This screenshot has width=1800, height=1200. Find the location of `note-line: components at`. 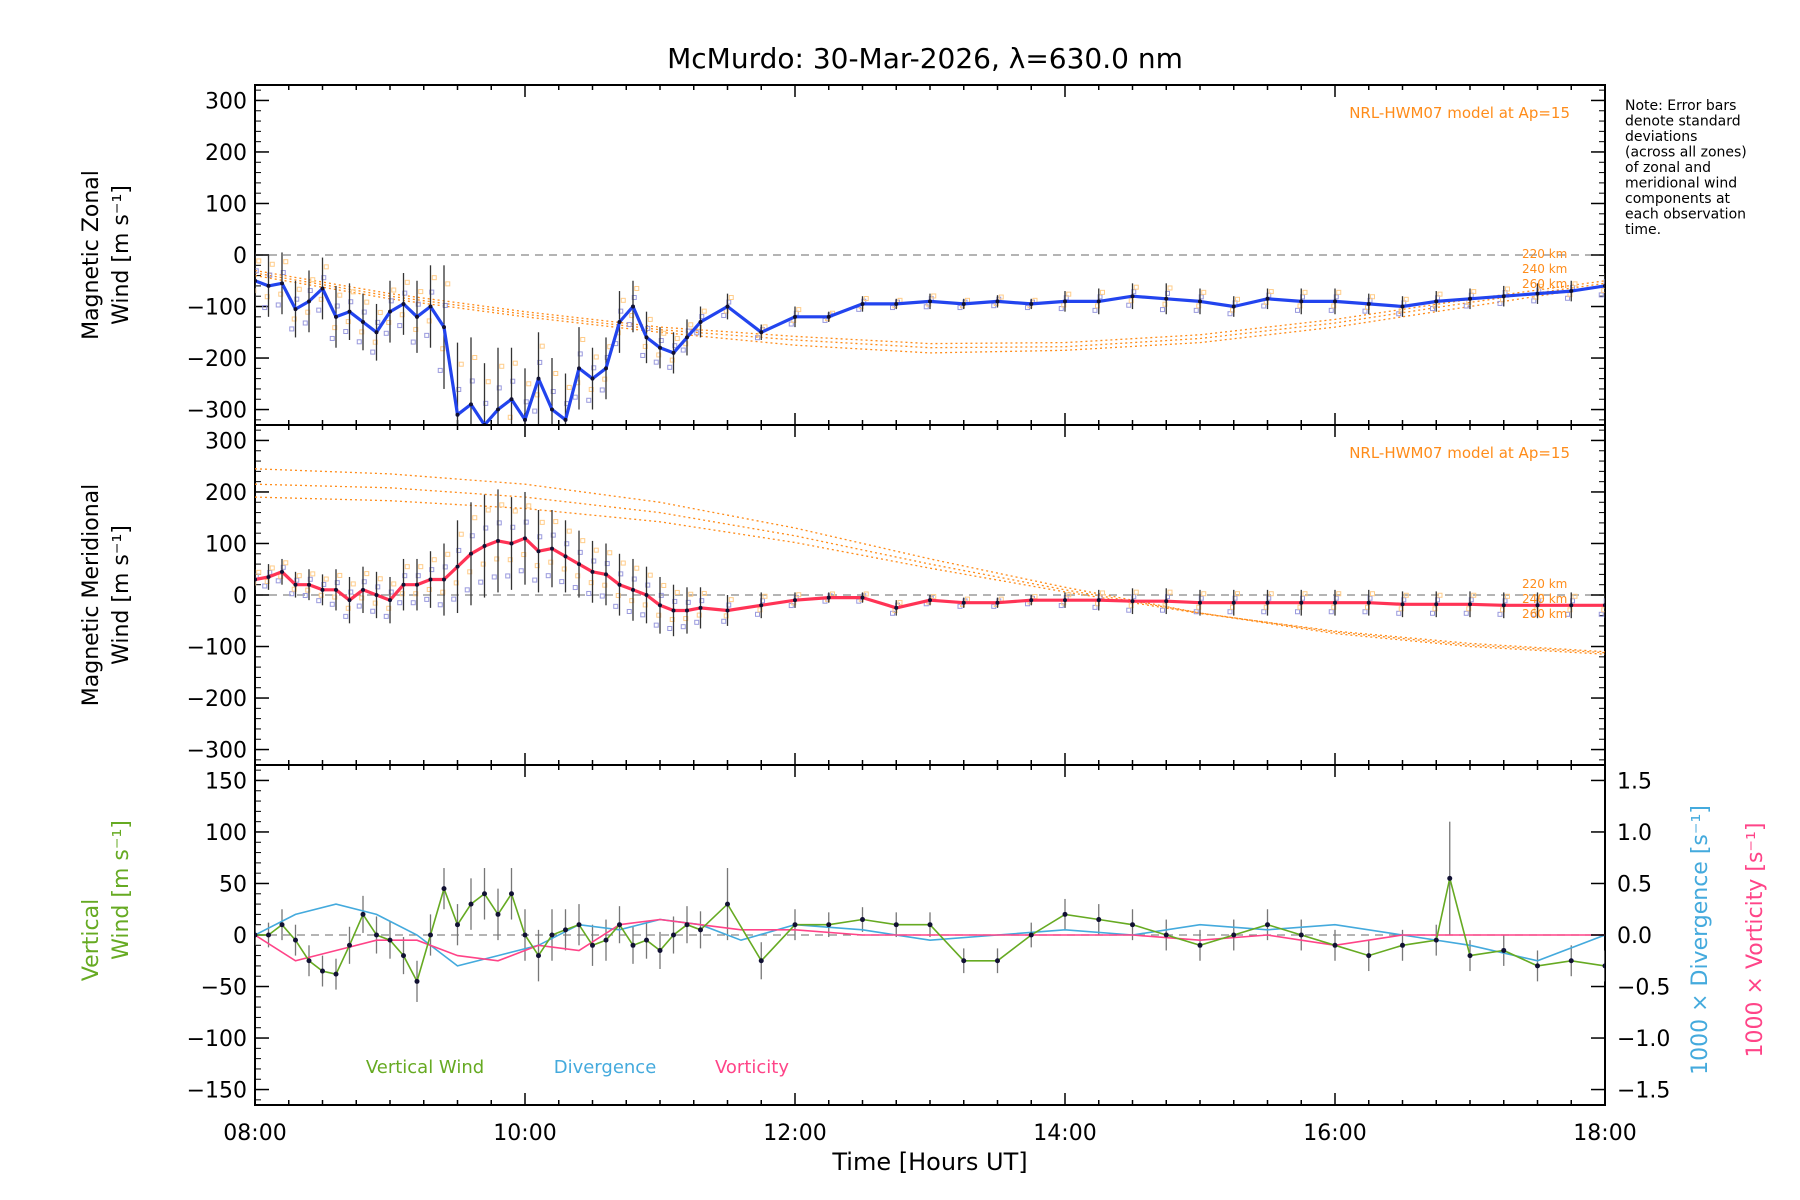

note-line: components at is located at coordinates (1678, 199).